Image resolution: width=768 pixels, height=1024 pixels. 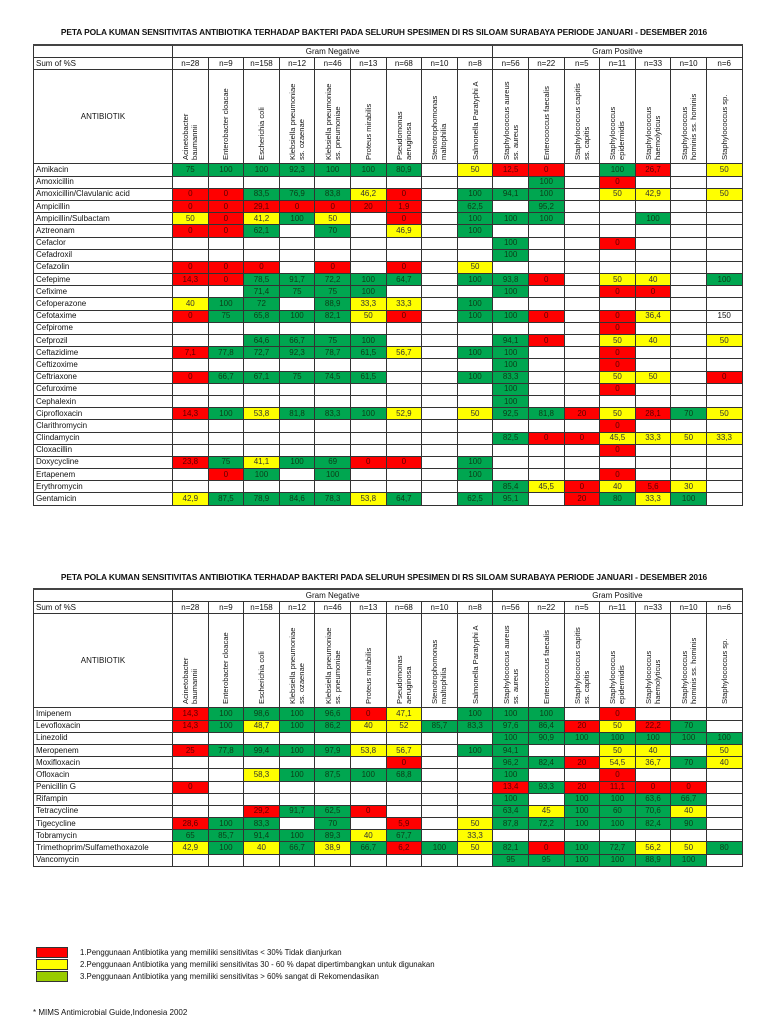 I want to click on organism-name-line: Klebsiella pneumoniae, so click(x=328, y=666).